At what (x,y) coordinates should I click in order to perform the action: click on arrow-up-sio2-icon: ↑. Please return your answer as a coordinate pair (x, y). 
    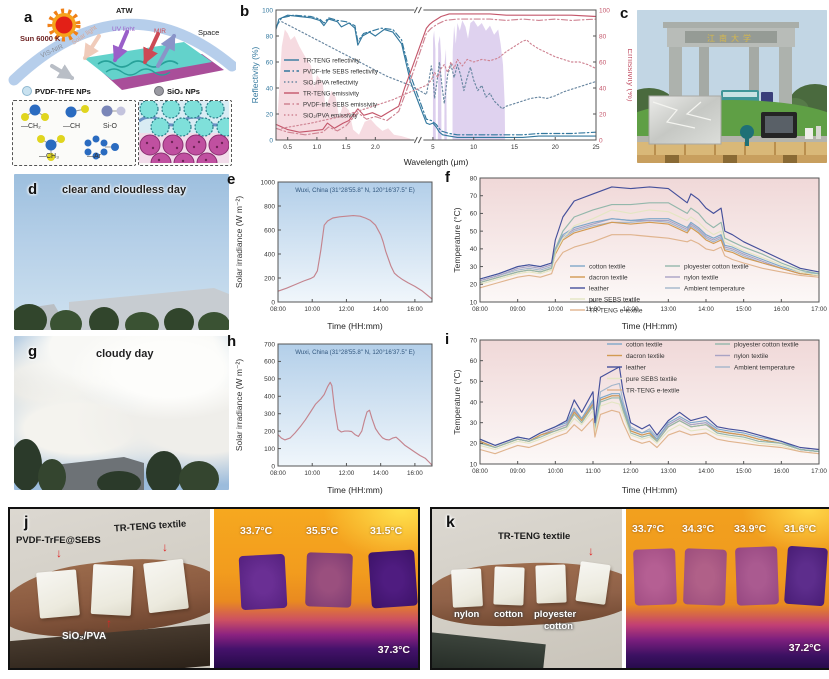
    Looking at the image, I should click on (109, 623).